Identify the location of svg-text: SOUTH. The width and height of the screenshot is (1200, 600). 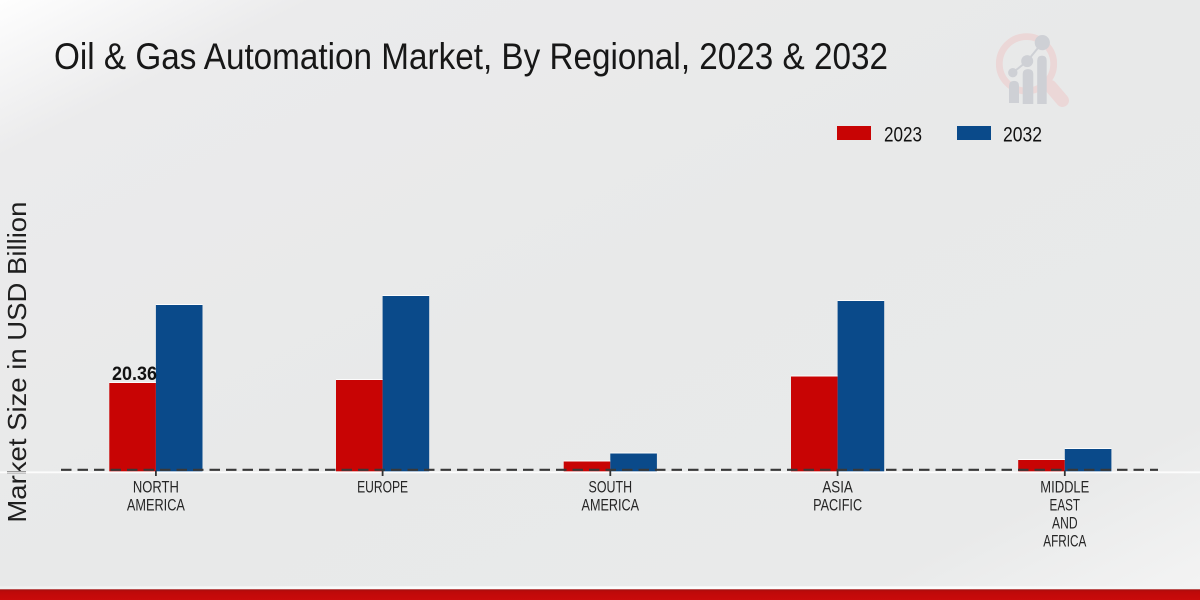
(611, 487).